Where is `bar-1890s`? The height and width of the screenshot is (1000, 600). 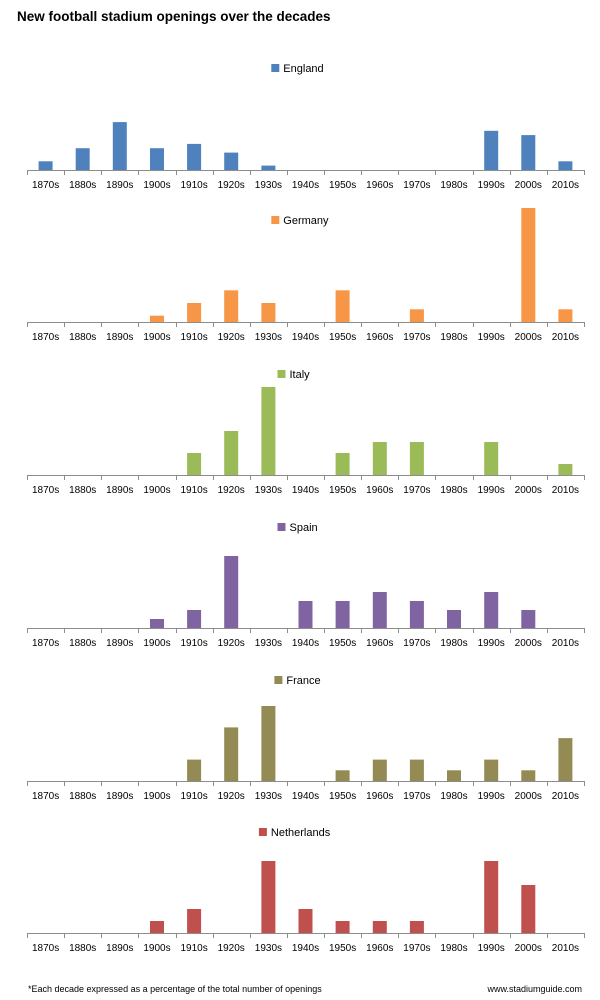 bar-1890s is located at coordinates (119, 146).